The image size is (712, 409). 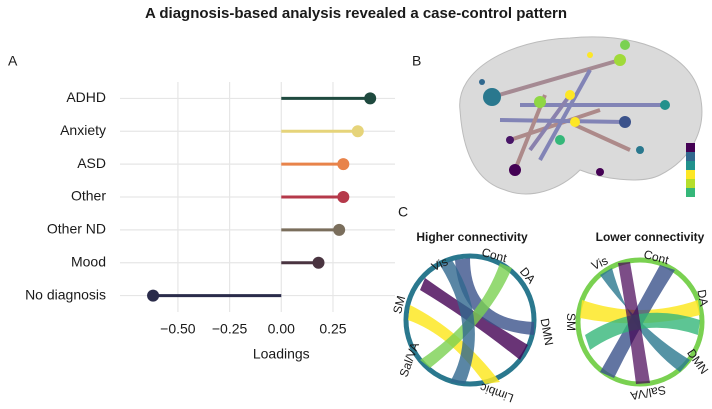 I want to click on y-tick-label: No diagnosis, so click(x=65, y=294).